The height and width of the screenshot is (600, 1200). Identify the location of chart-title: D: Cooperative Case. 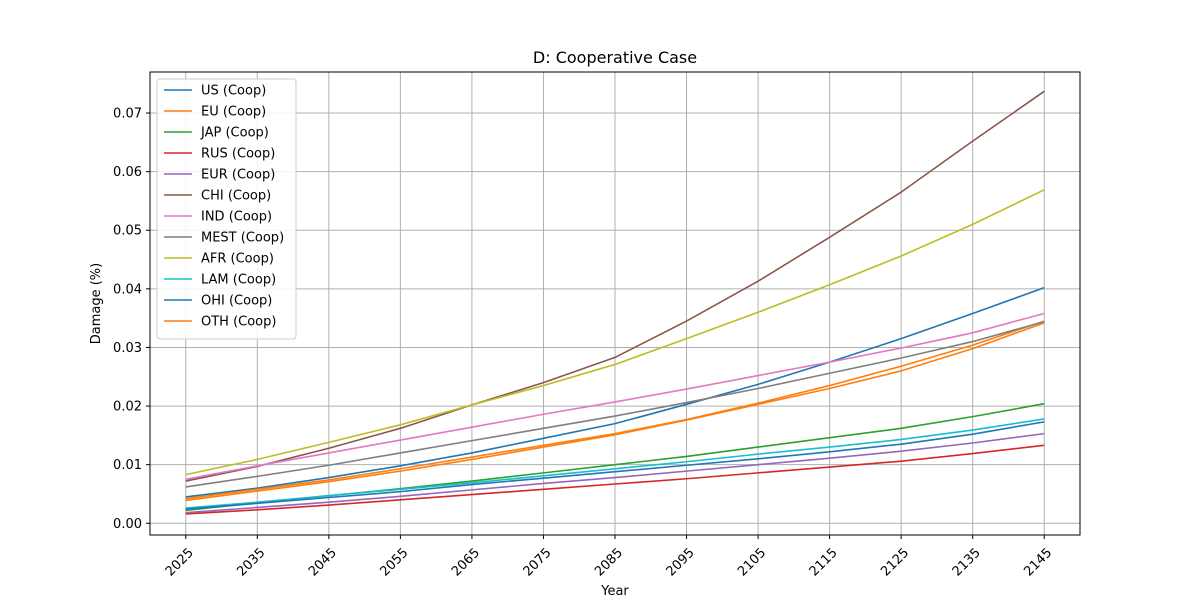
(615, 57).